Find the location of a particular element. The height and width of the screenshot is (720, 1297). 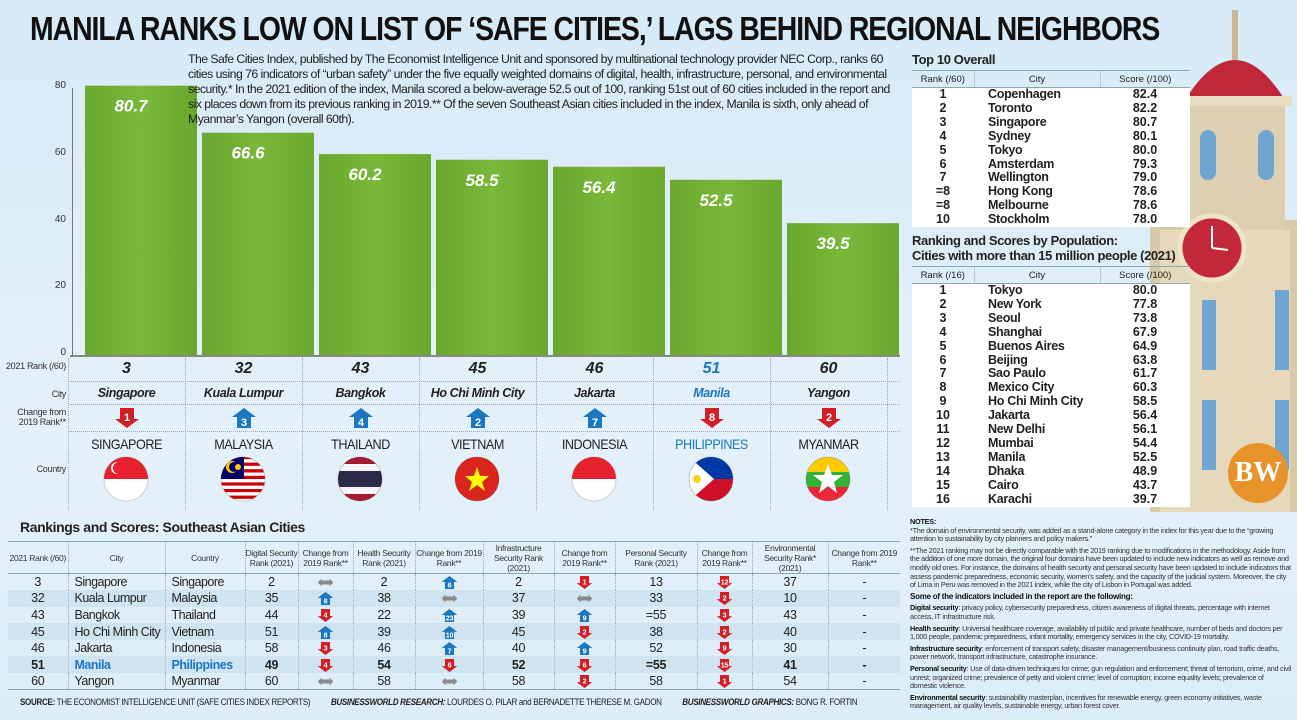

column-header: Infrastructure Security Rank (2021) is located at coordinates (518, 557).